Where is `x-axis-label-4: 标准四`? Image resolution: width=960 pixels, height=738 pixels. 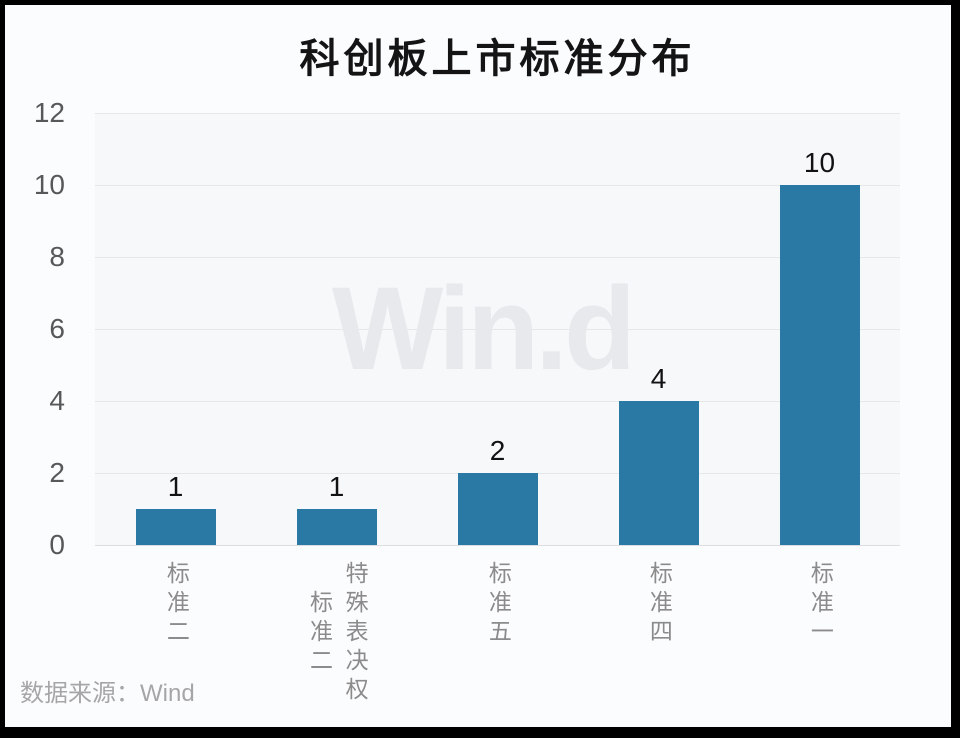 x-axis-label-4: 标准四 is located at coordinates (659, 604).